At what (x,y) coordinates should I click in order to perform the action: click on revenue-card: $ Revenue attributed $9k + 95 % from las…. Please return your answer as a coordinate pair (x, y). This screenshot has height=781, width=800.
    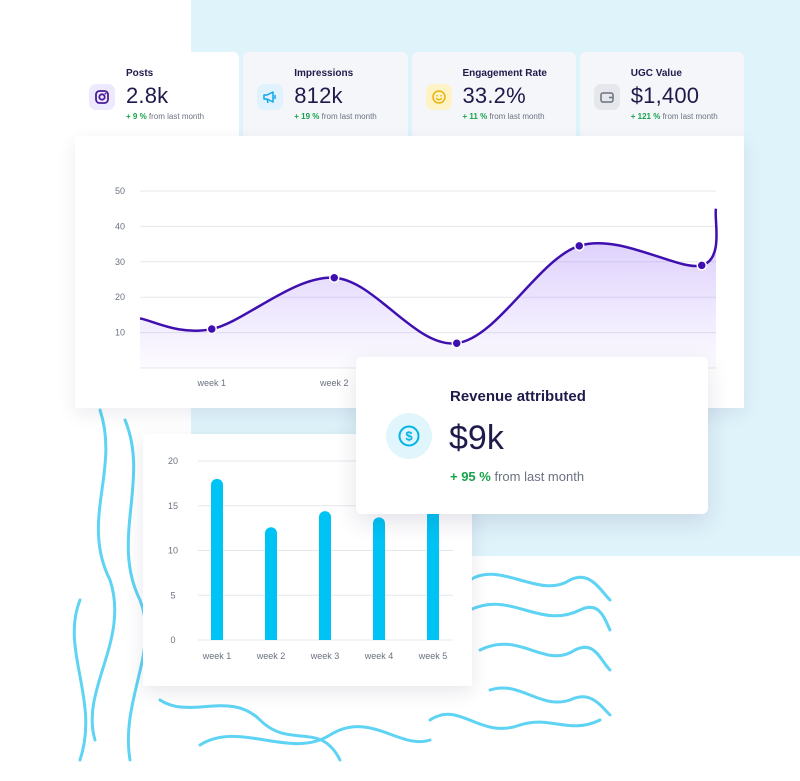
    Looking at the image, I should click on (532, 435).